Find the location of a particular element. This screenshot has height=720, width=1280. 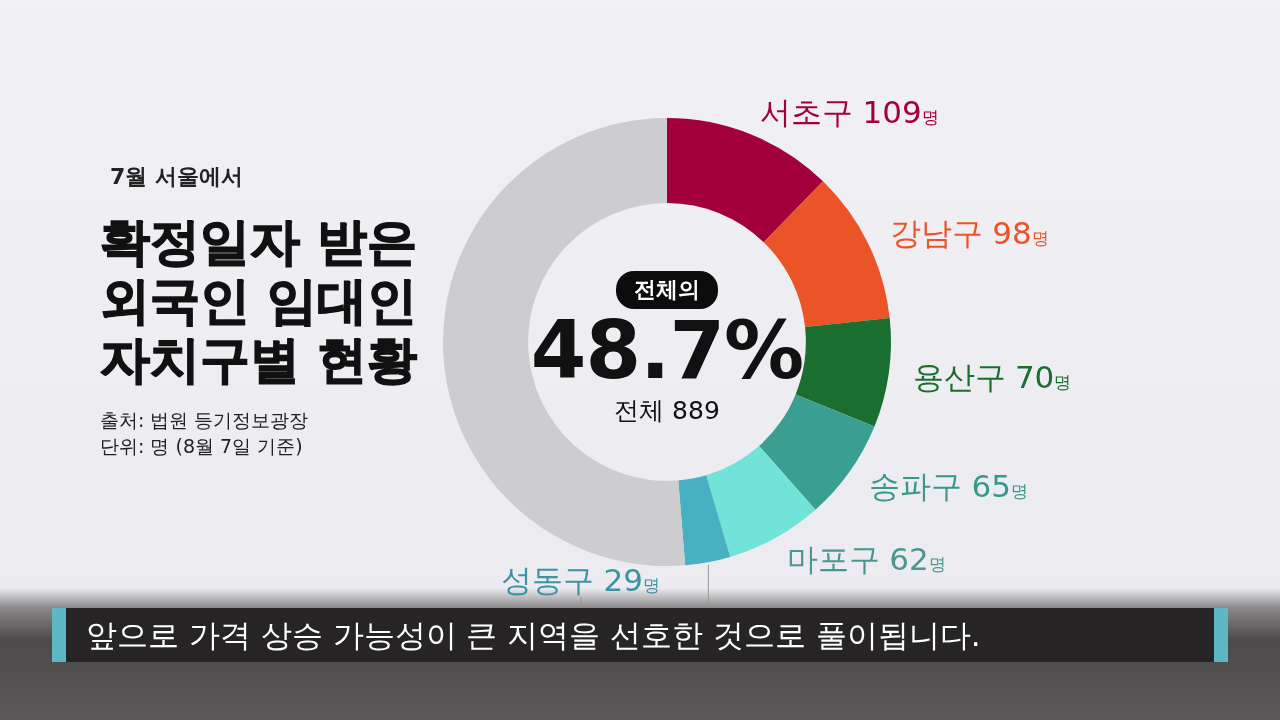

text: 확정일자 받은 외국인 임대인 자치구별 현황 is located at coordinates (259, 301).